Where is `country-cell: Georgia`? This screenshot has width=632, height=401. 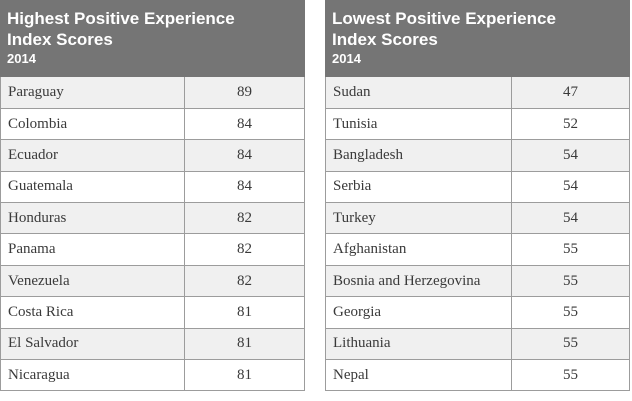 country-cell: Georgia is located at coordinates (418, 312).